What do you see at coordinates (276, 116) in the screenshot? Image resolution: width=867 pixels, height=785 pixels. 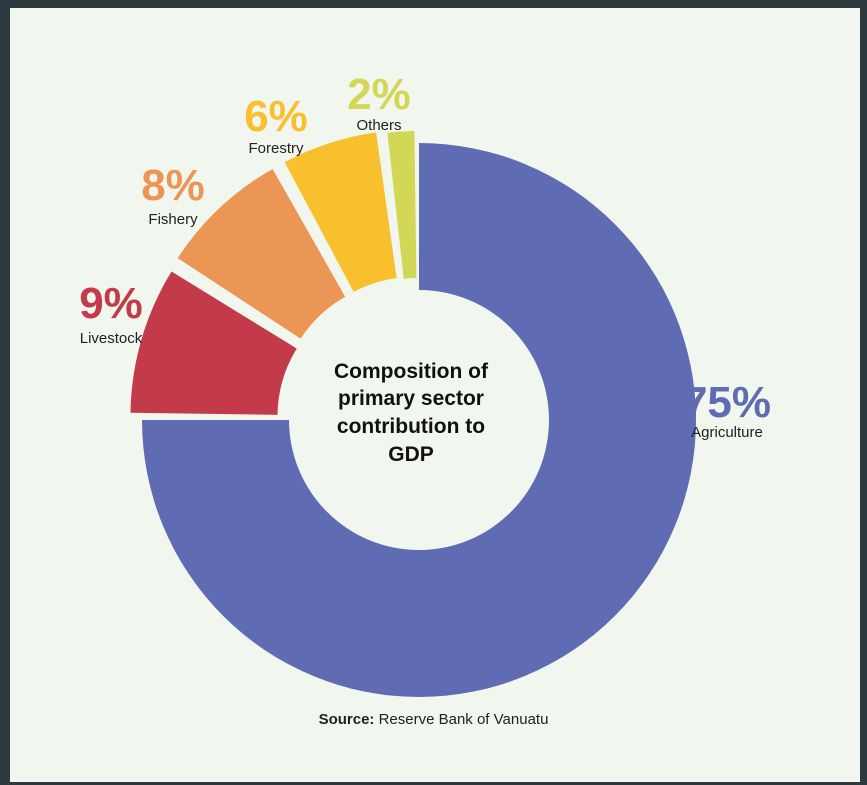 I see `value-label-forestry: 6%` at bounding box center [276, 116].